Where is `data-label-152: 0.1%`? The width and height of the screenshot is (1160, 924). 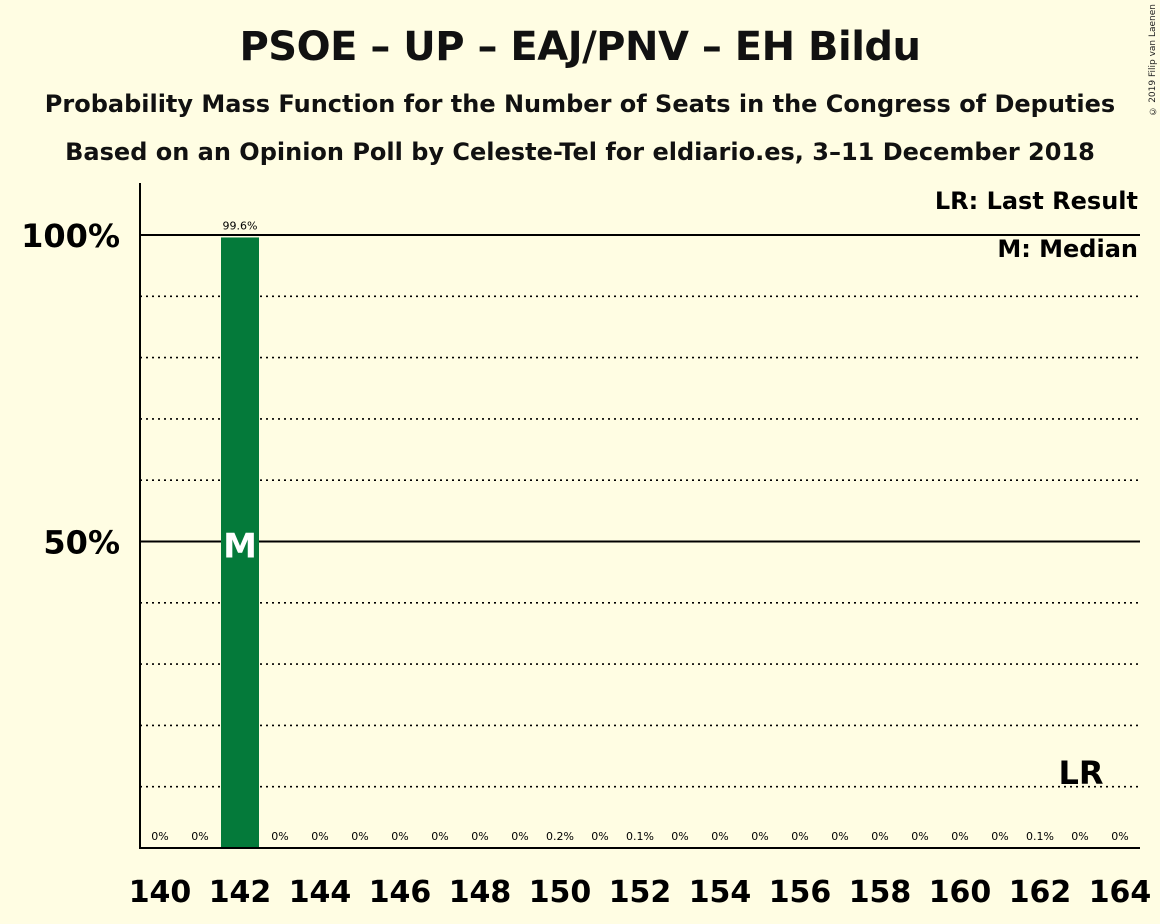 data-label-152: 0.1% is located at coordinates (640, 836).